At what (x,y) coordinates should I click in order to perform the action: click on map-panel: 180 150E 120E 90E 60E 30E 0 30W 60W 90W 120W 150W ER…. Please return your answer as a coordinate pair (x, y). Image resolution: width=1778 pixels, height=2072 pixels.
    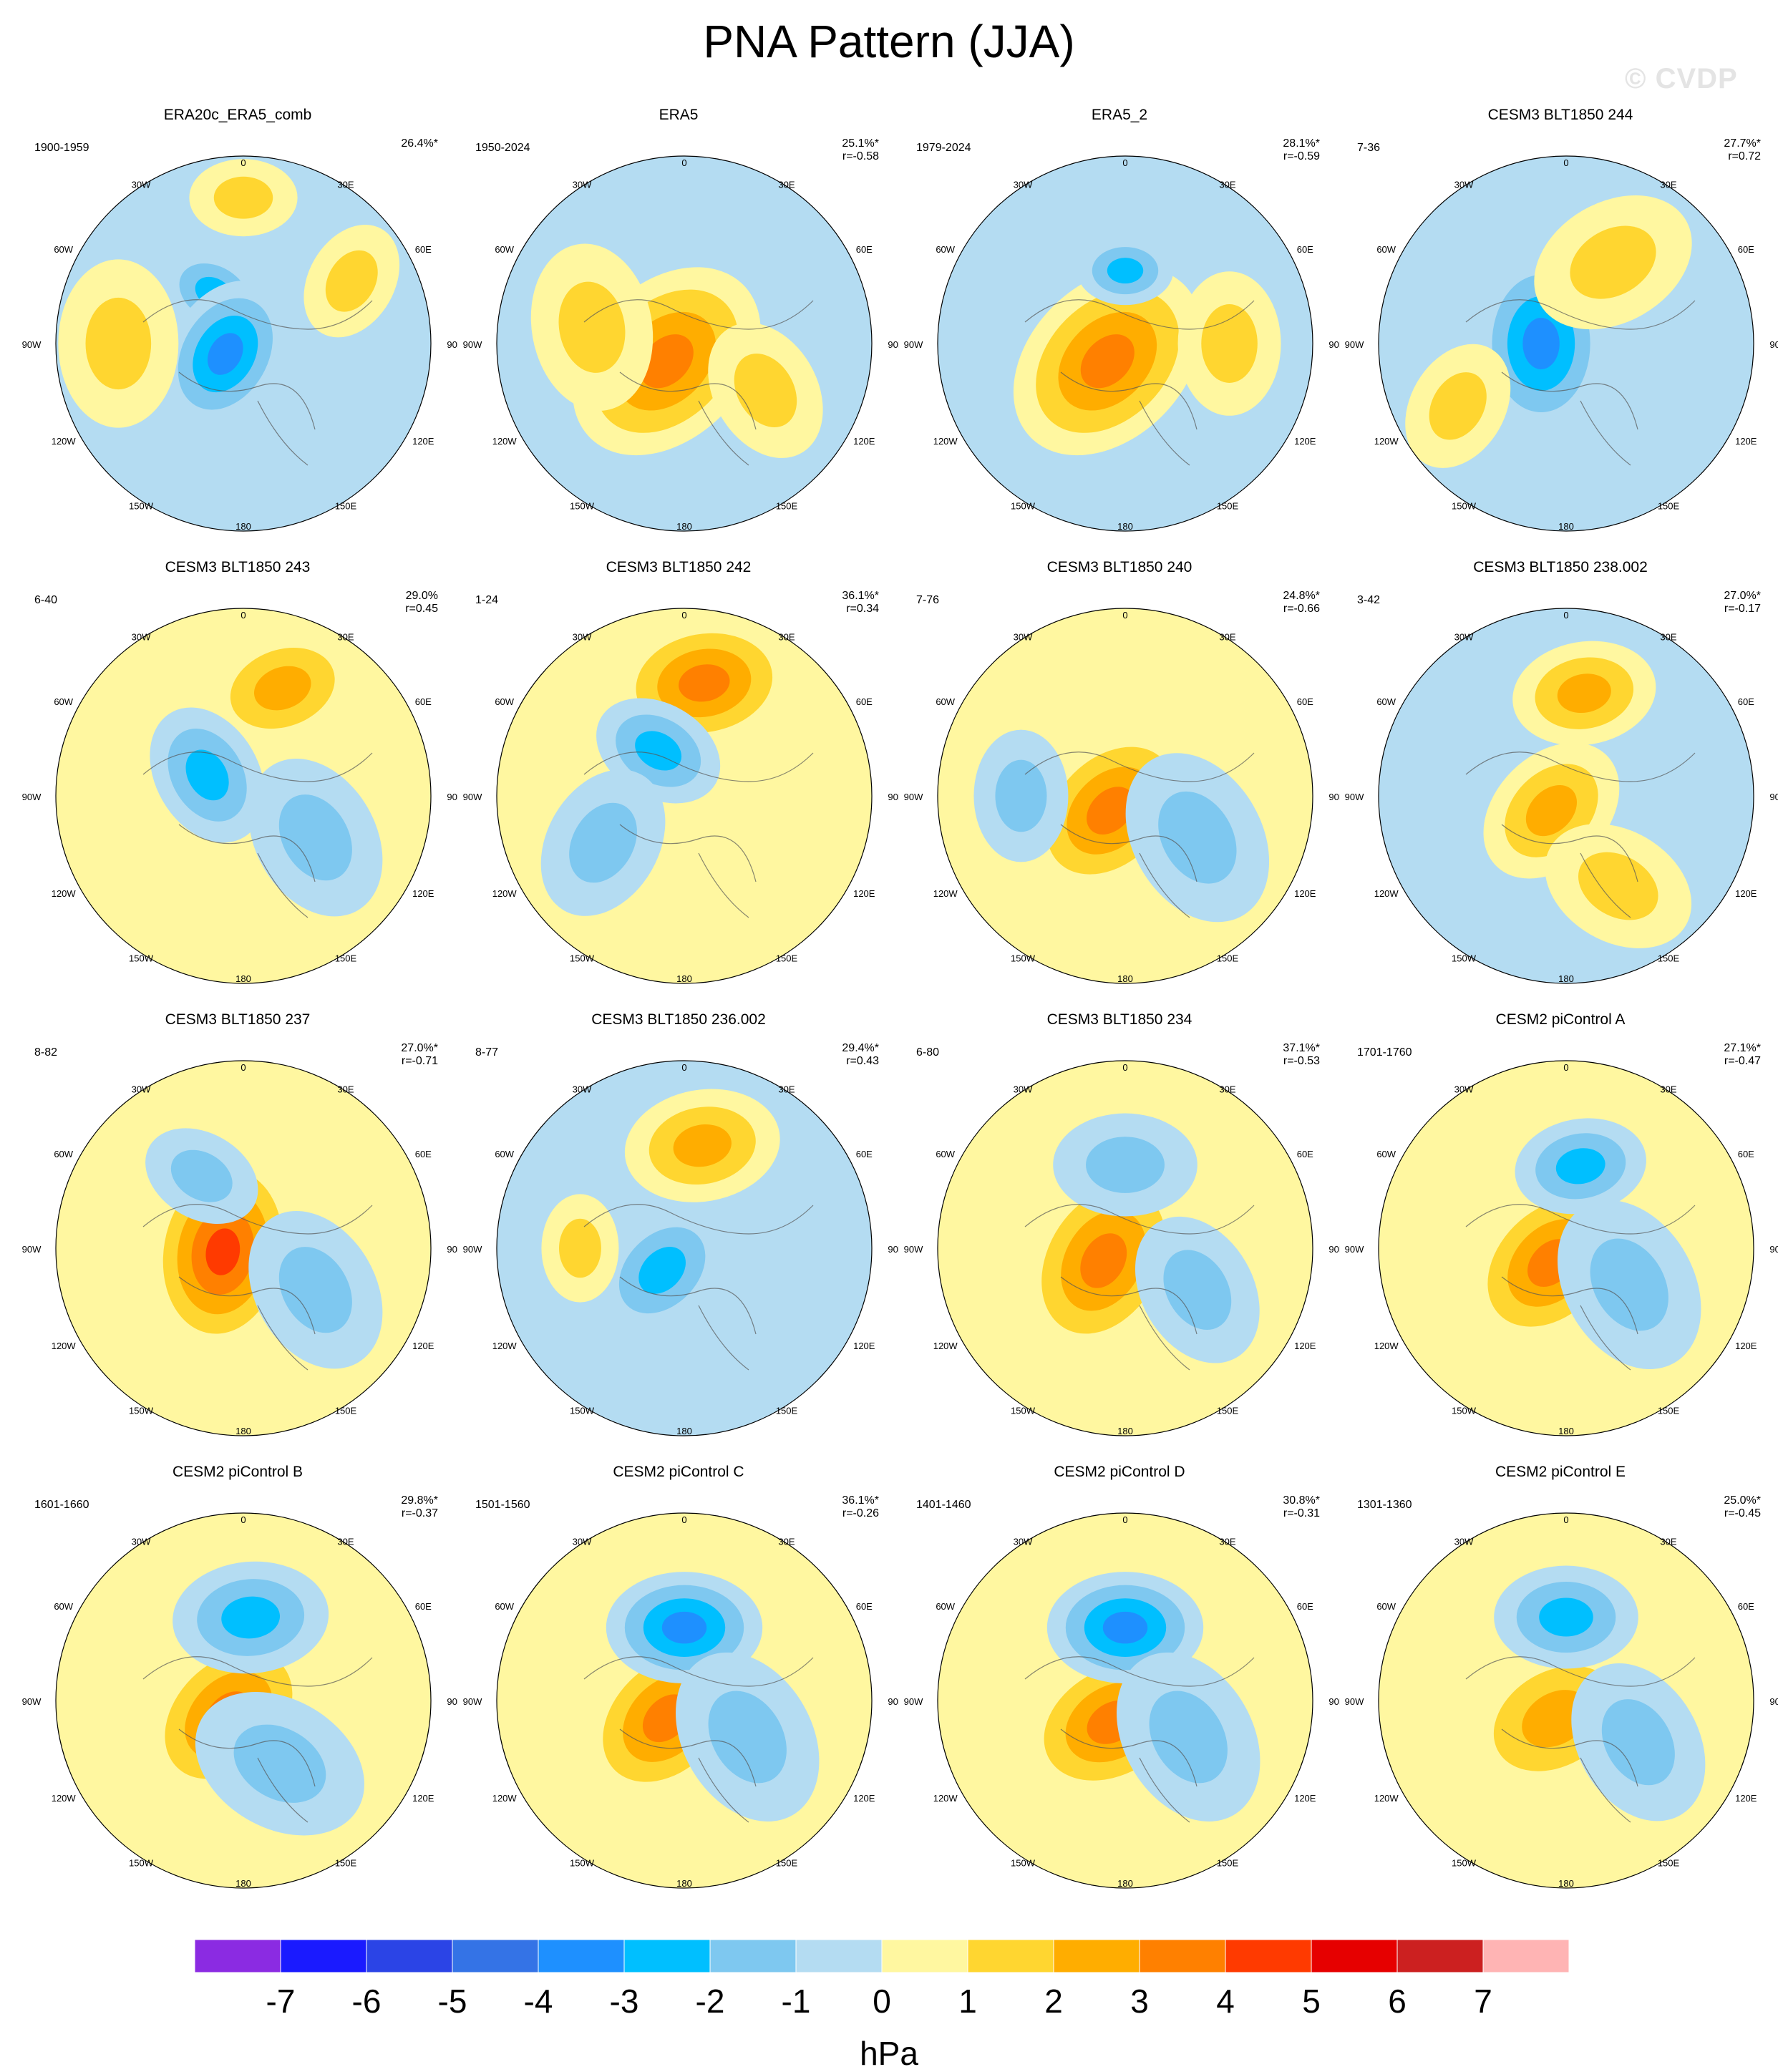
    Looking at the image, I should click on (238, 324).